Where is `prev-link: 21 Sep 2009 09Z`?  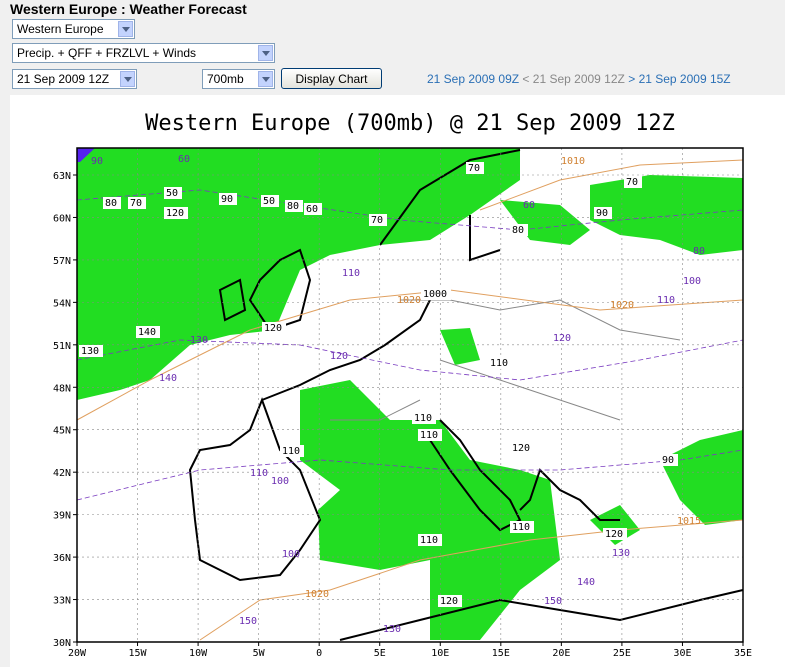 prev-link: 21 Sep 2009 09Z is located at coordinates (473, 79).